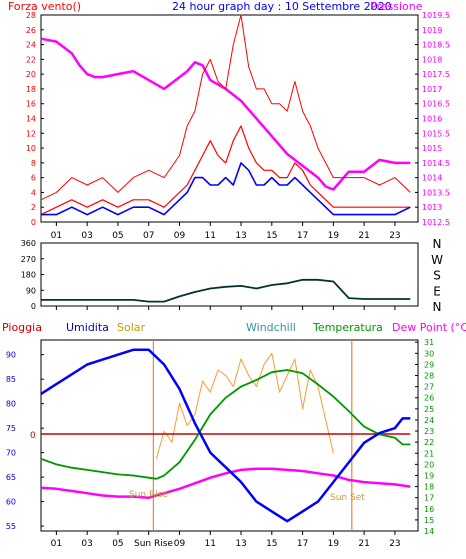  I want to click on series-solar-line, so click(244, 405).